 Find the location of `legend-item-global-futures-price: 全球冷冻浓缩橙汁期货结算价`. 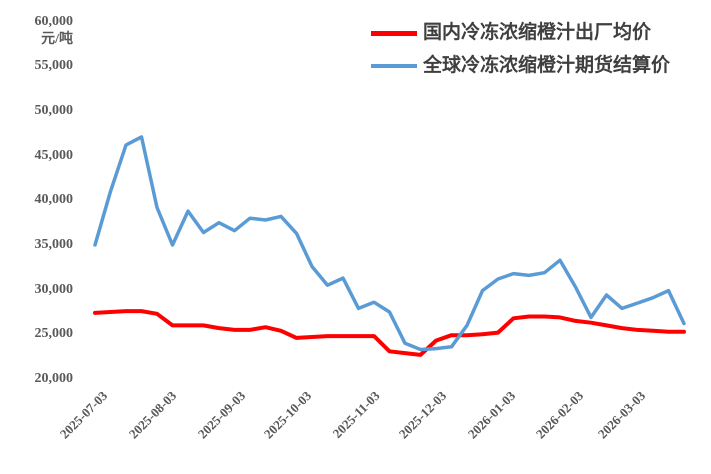

legend-item-global-futures-price: 全球冷冻浓缩橙汁期货结算价 is located at coordinates (520, 66).